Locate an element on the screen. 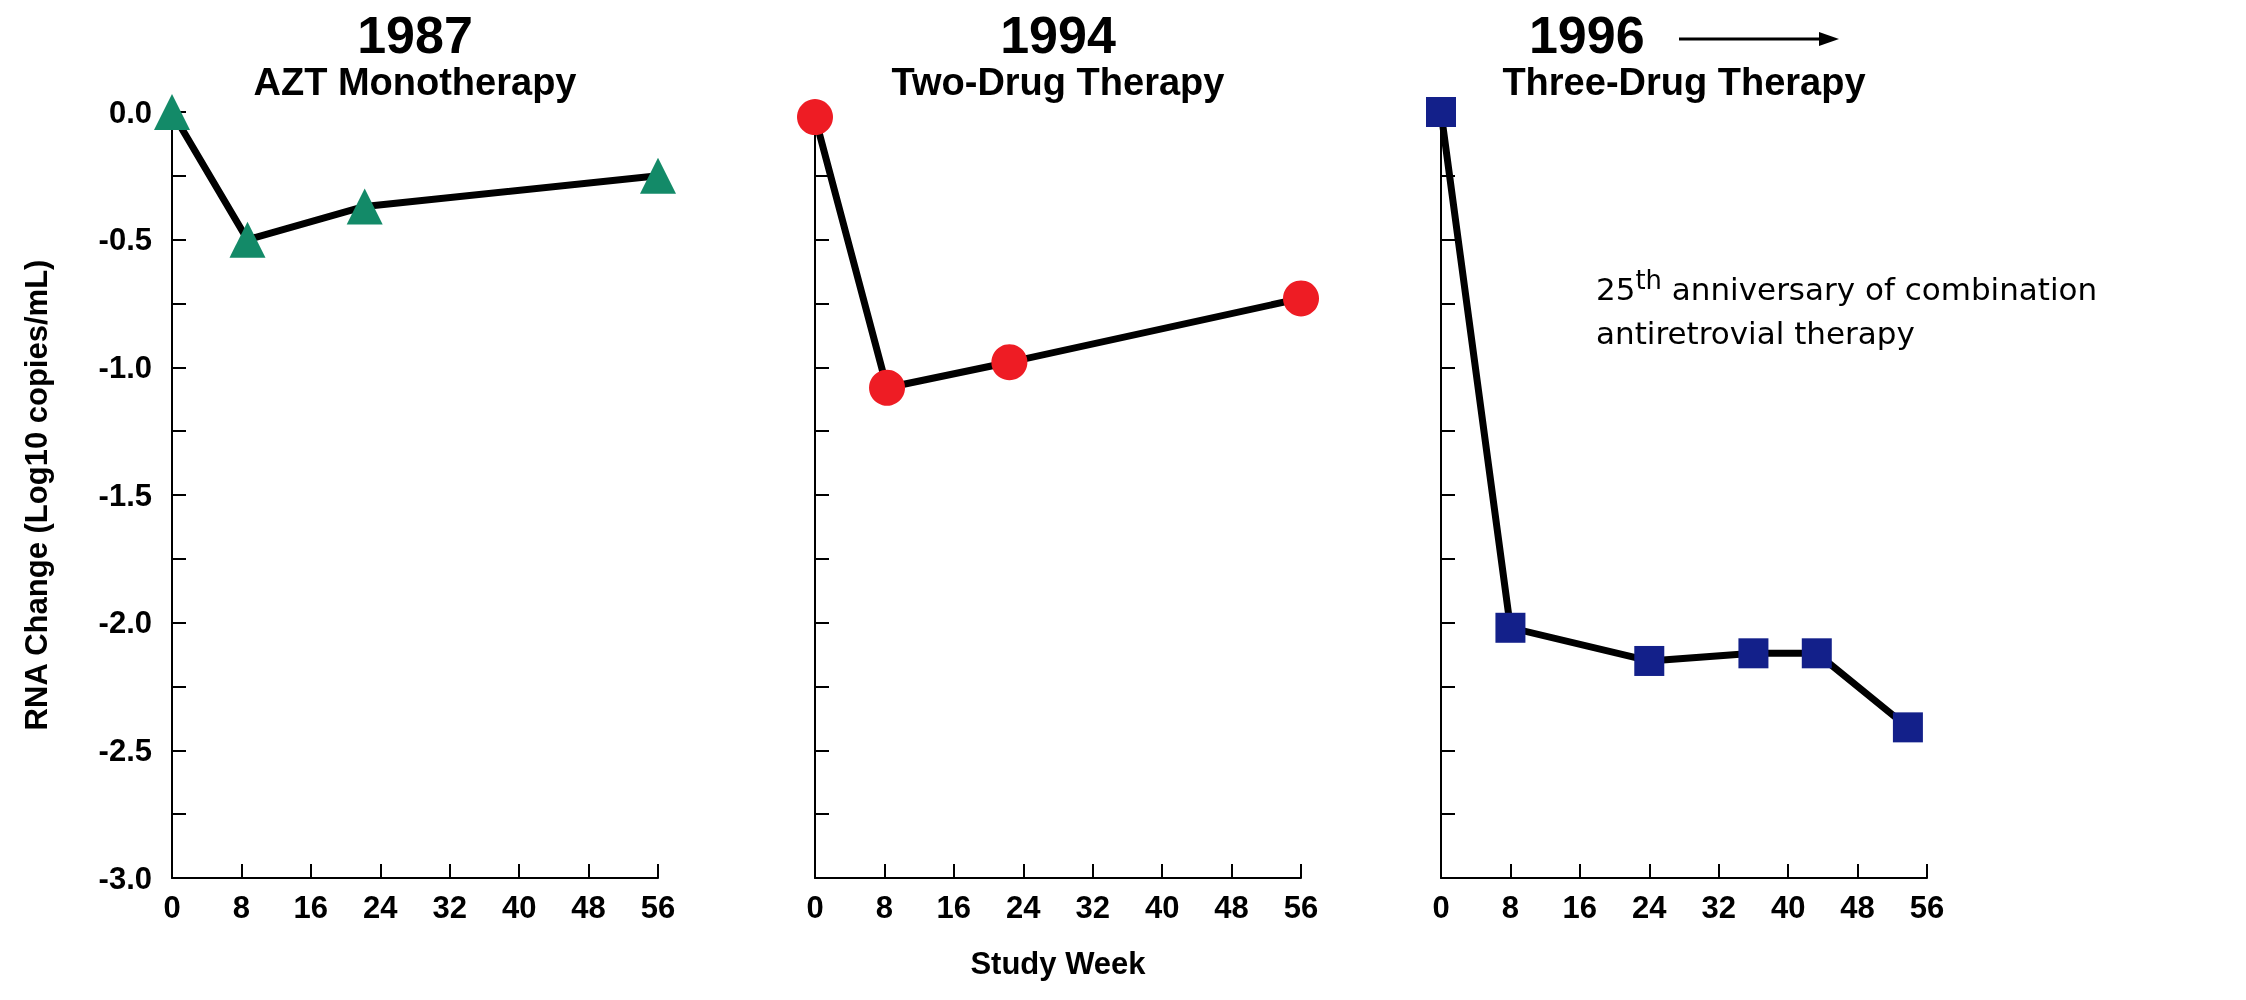 The width and height of the screenshot is (2246, 1000). y-tick-label: -1.0 is located at coordinates (125, 367).